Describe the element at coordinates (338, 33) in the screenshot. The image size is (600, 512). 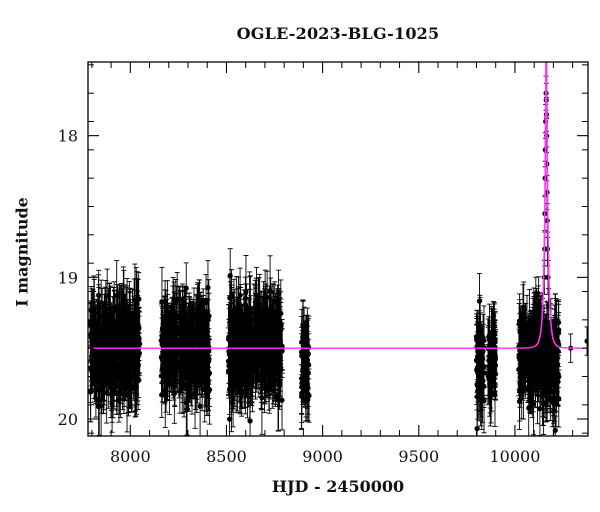
I see `chart-title: OGLE-2023-BLG-1025` at that location.